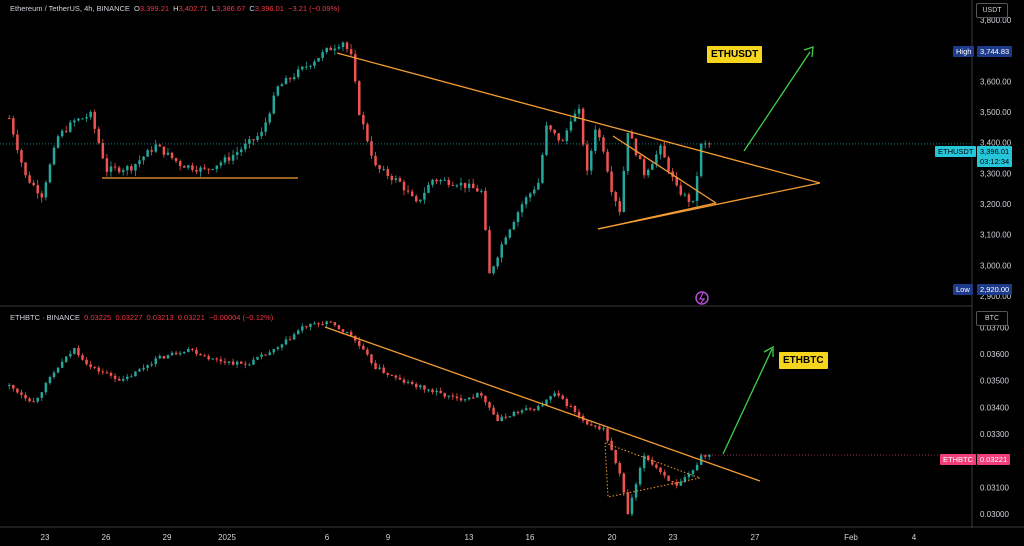 Image resolution: width=1024 pixels, height=546 pixels. What do you see at coordinates (747, 401) in the screenshot?
I see `bottom-breakout-arrow` at bounding box center [747, 401].